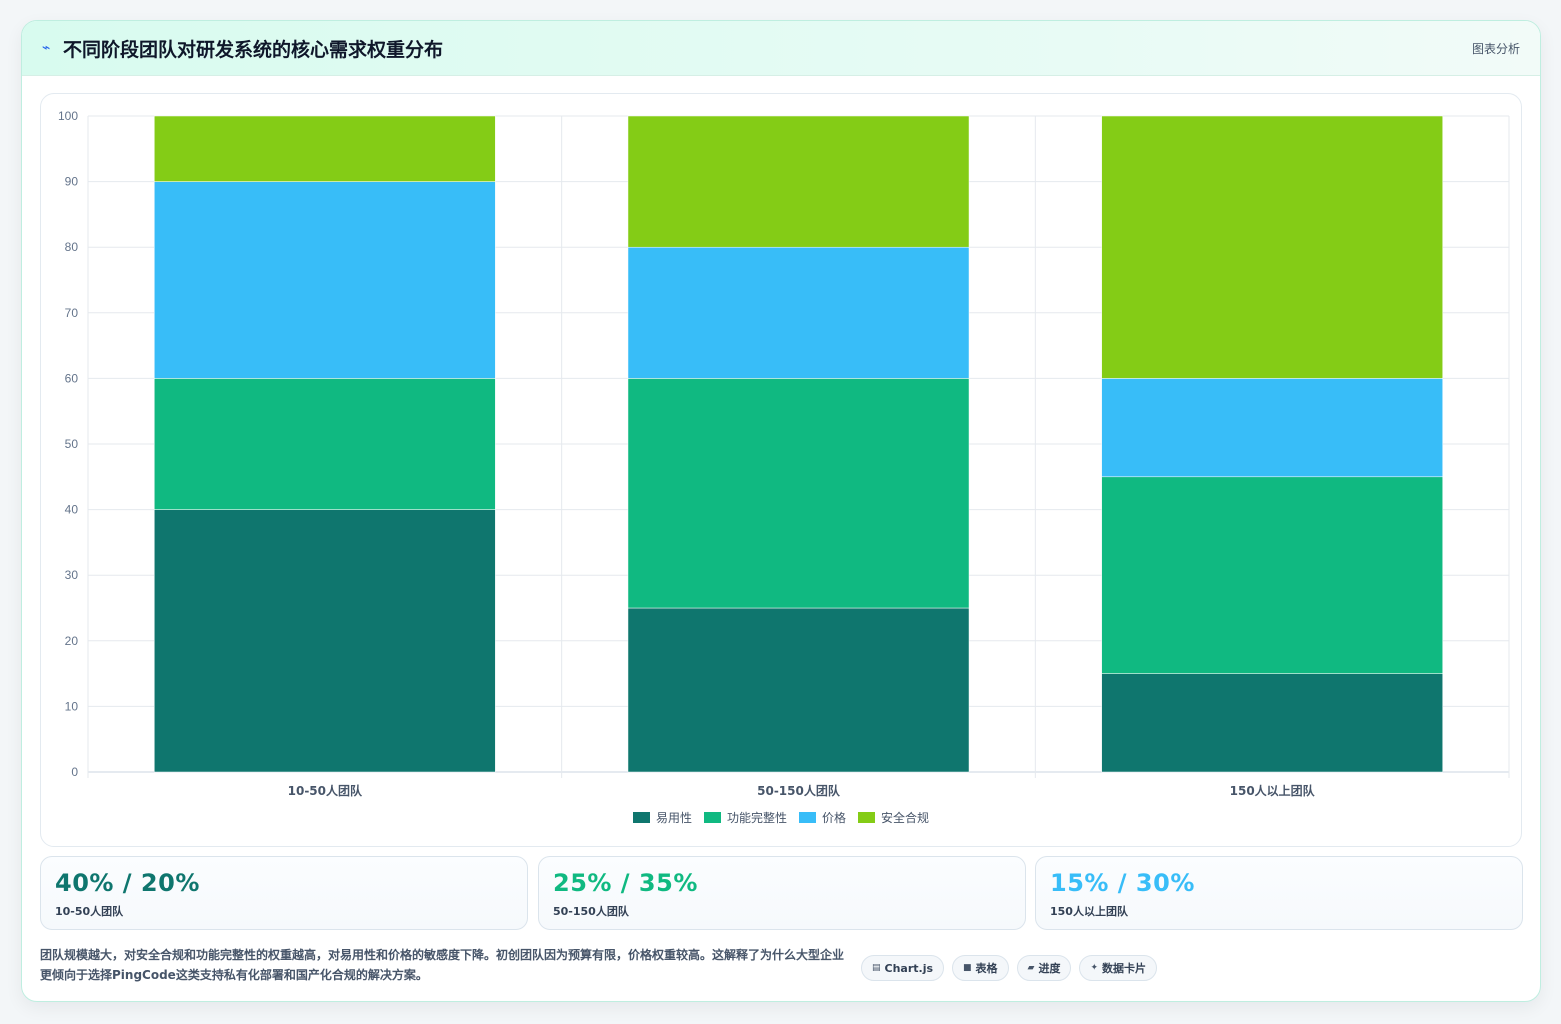 The height and width of the screenshot is (1024, 1561). What do you see at coordinates (1273, 790) in the screenshot?
I see `x-tick-label: 150人以上团队` at bounding box center [1273, 790].